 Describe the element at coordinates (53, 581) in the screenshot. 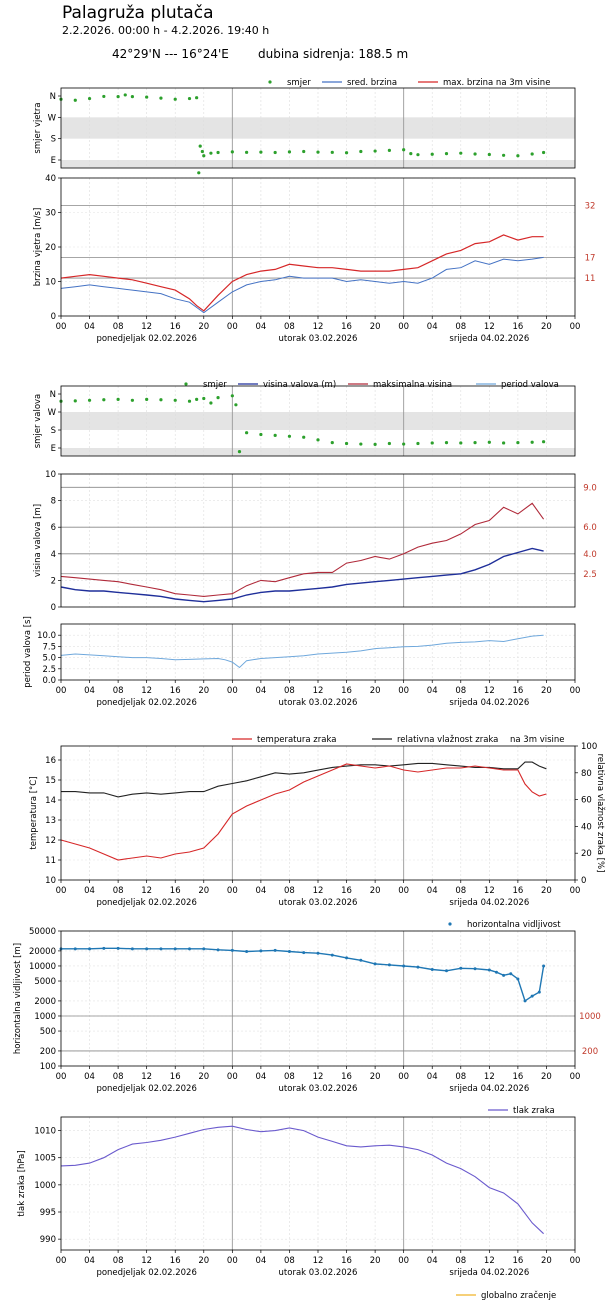

I see `wave-height-ytick-label: 2` at that location.